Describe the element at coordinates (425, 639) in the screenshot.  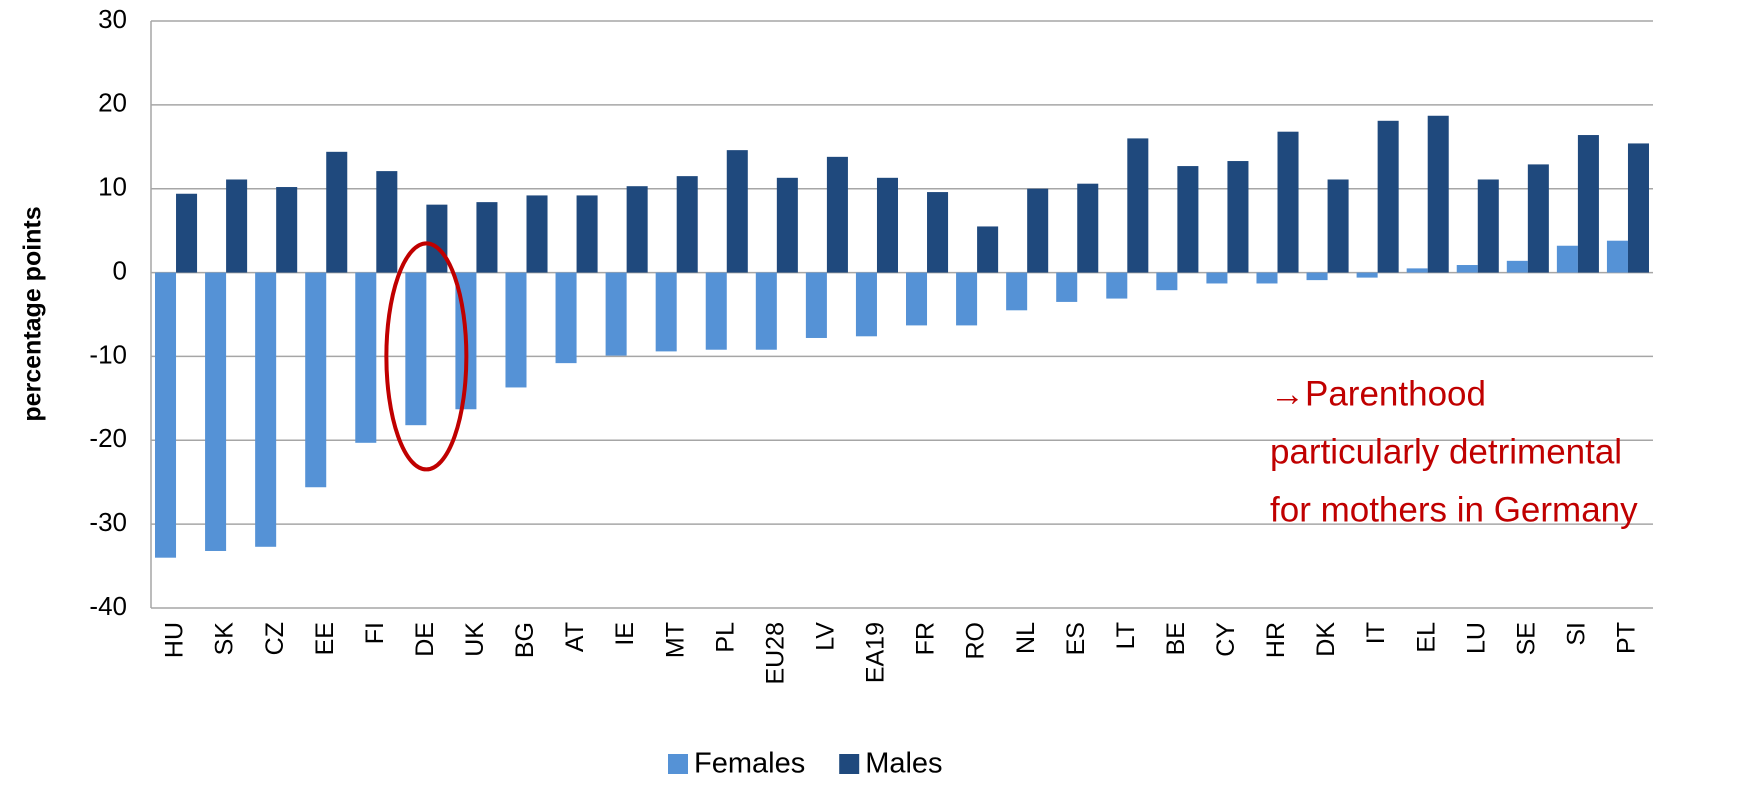
I see `x-tick-label: DE` at that location.